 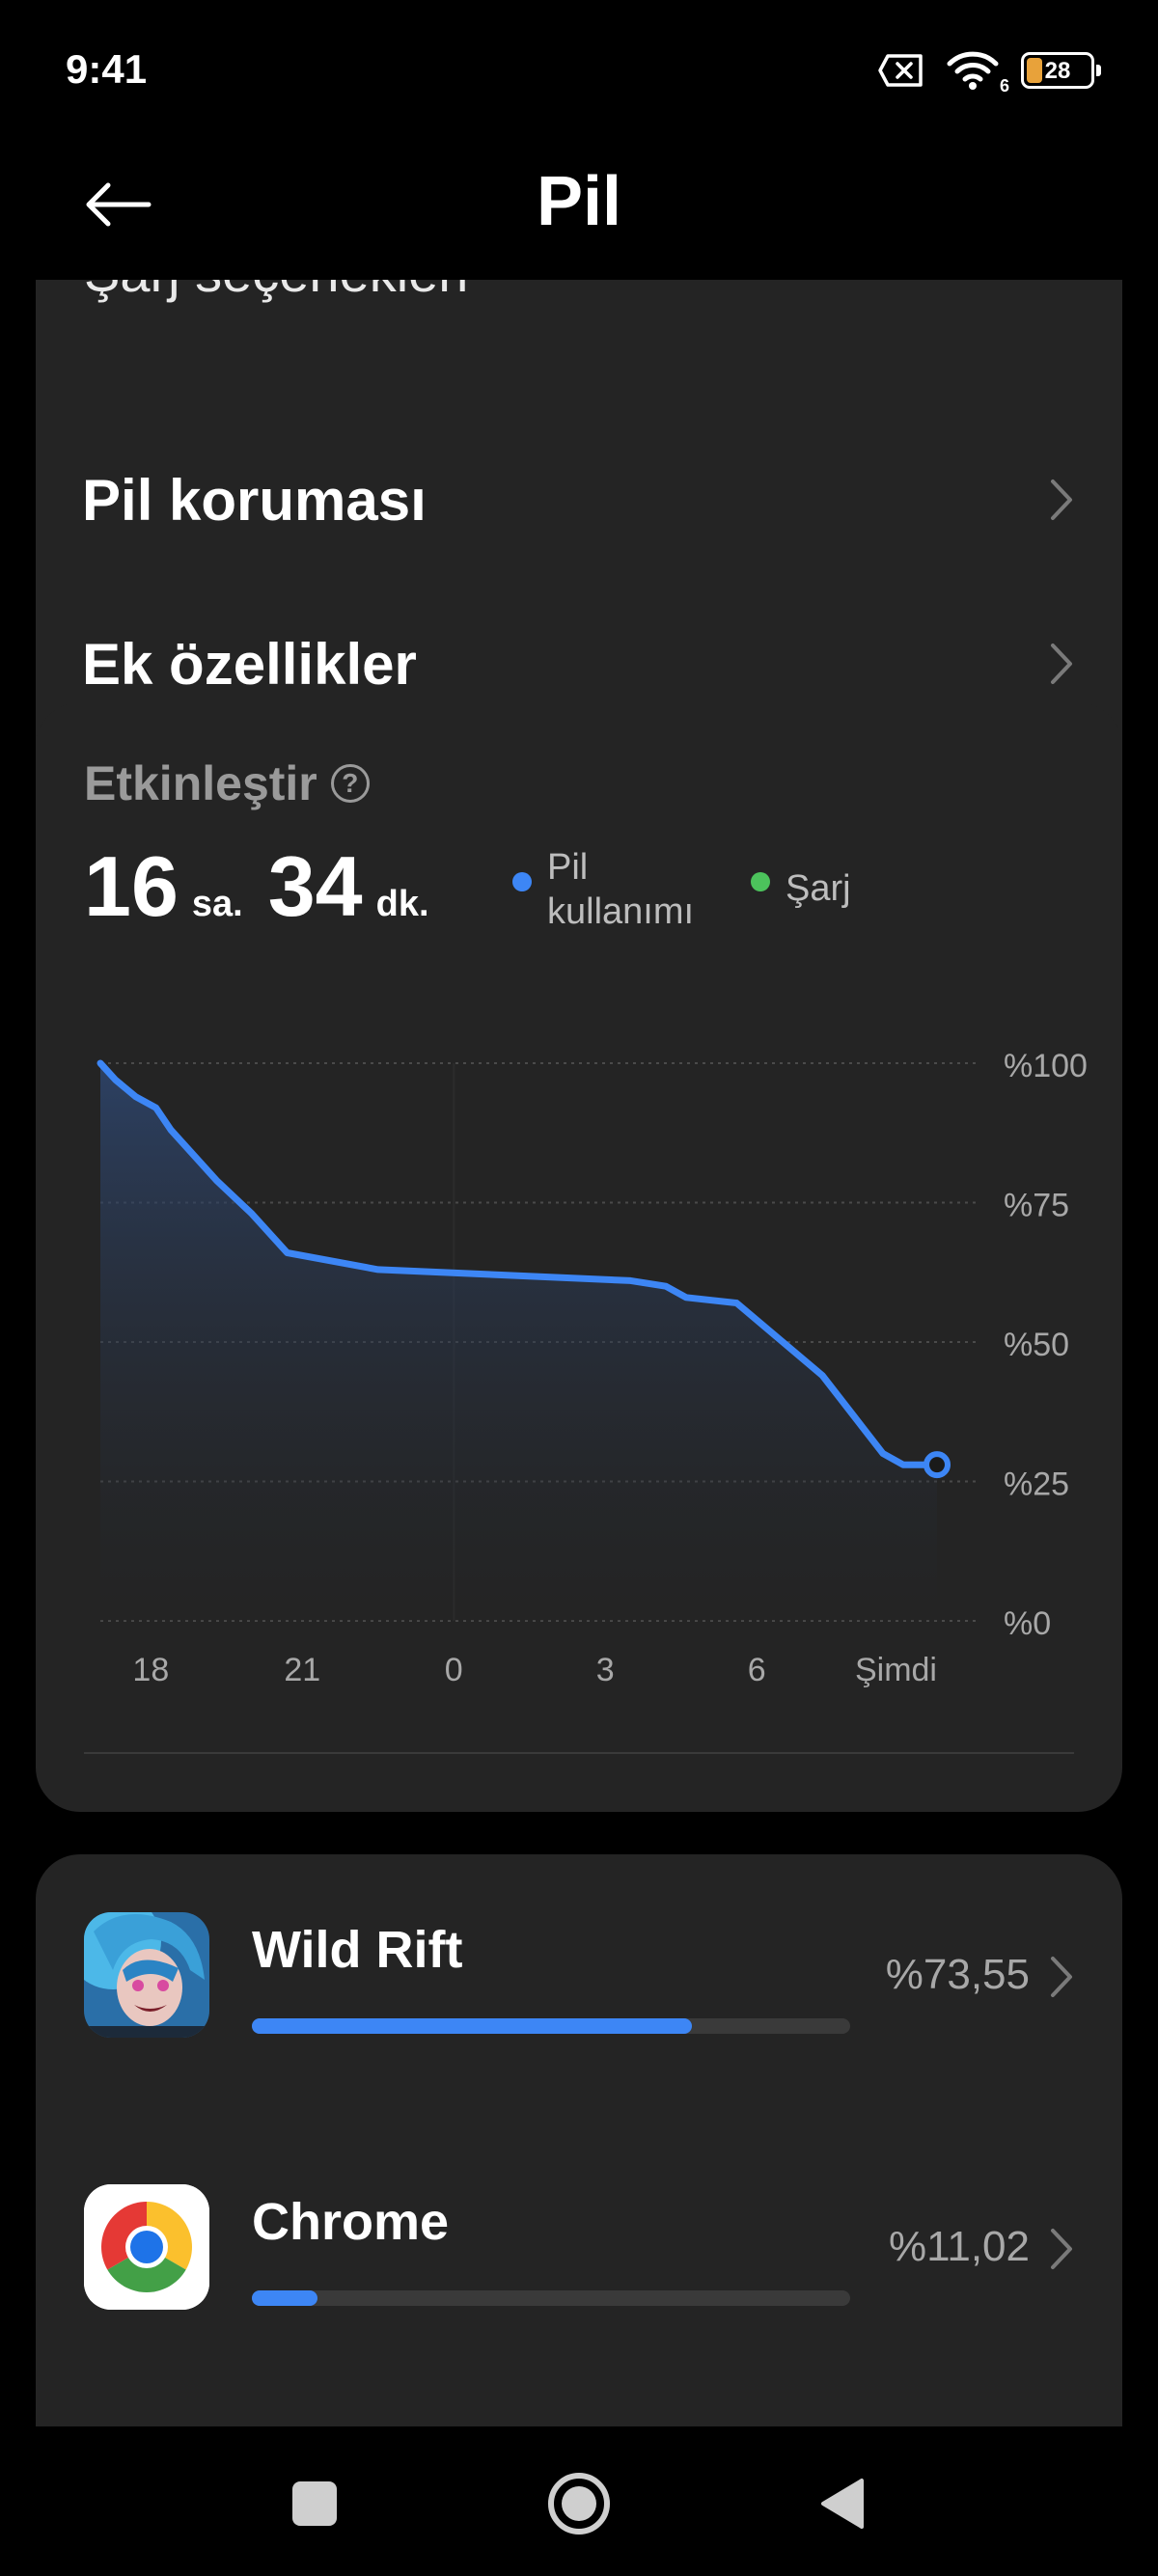 I want to click on app-name: Chrome, so click(x=351, y=2222).